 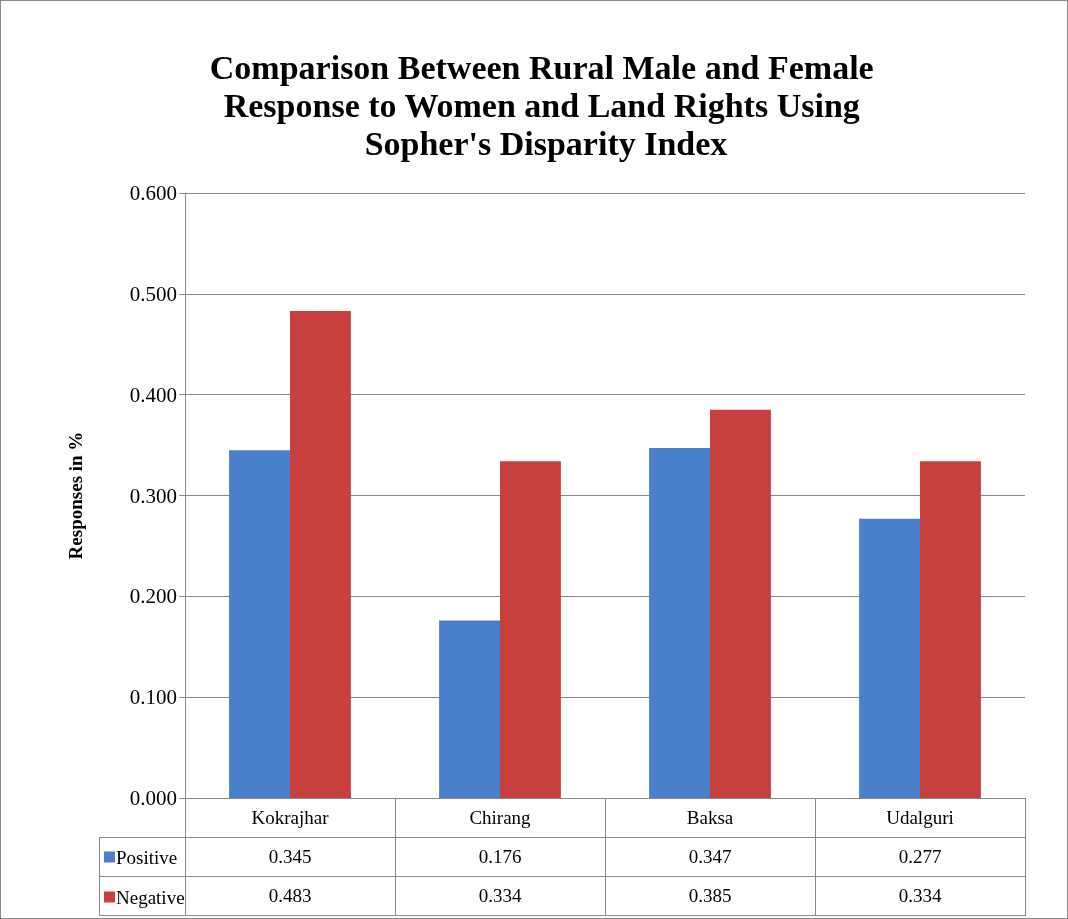 I want to click on y-tick-label: 0.500, so click(x=153, y=293).